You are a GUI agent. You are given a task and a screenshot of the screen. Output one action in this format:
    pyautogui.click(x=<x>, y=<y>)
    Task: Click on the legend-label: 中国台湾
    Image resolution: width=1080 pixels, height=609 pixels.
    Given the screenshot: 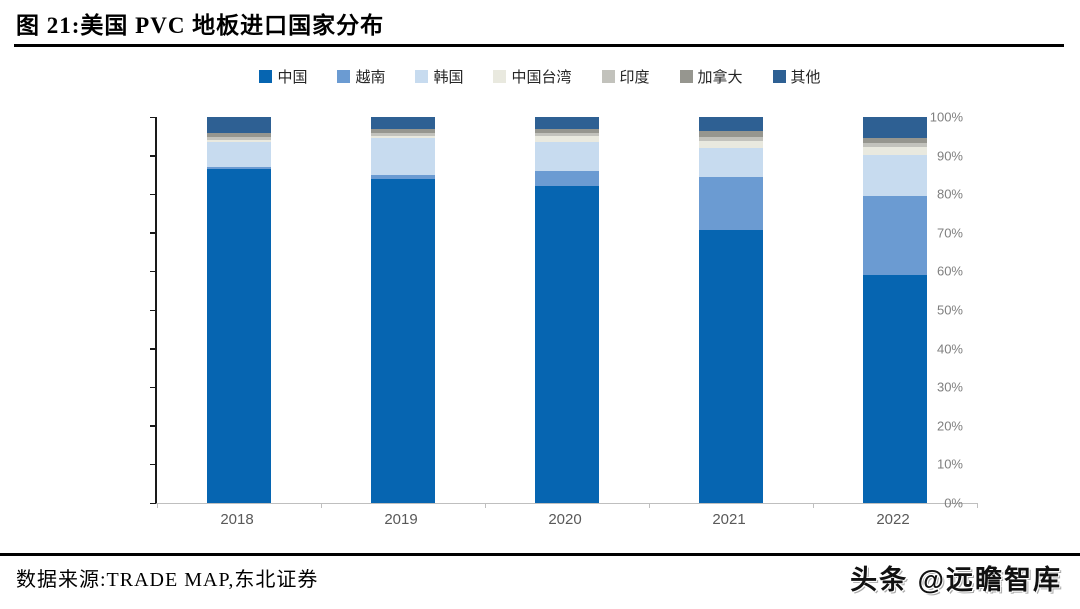 What is the action you would take?
    pyautogui.click(x=541, y=77)
    